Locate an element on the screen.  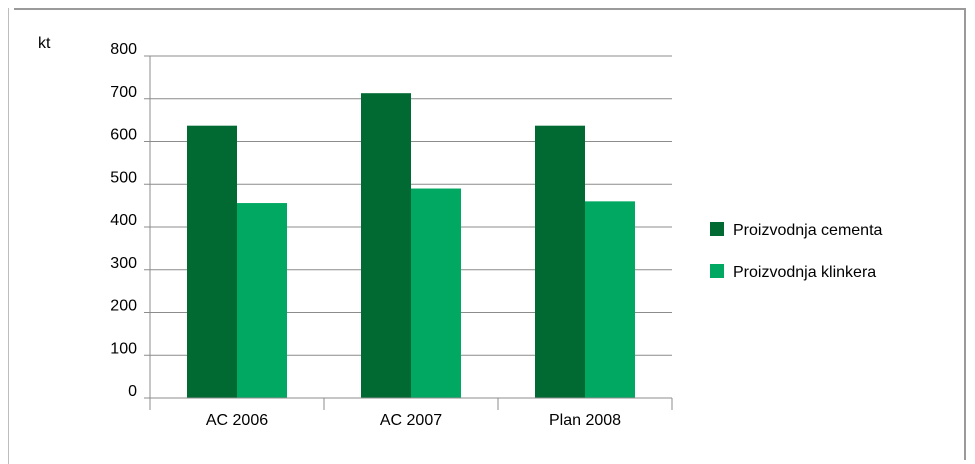
x-category-label: AC 2006 is located at coordinates (237, 420).